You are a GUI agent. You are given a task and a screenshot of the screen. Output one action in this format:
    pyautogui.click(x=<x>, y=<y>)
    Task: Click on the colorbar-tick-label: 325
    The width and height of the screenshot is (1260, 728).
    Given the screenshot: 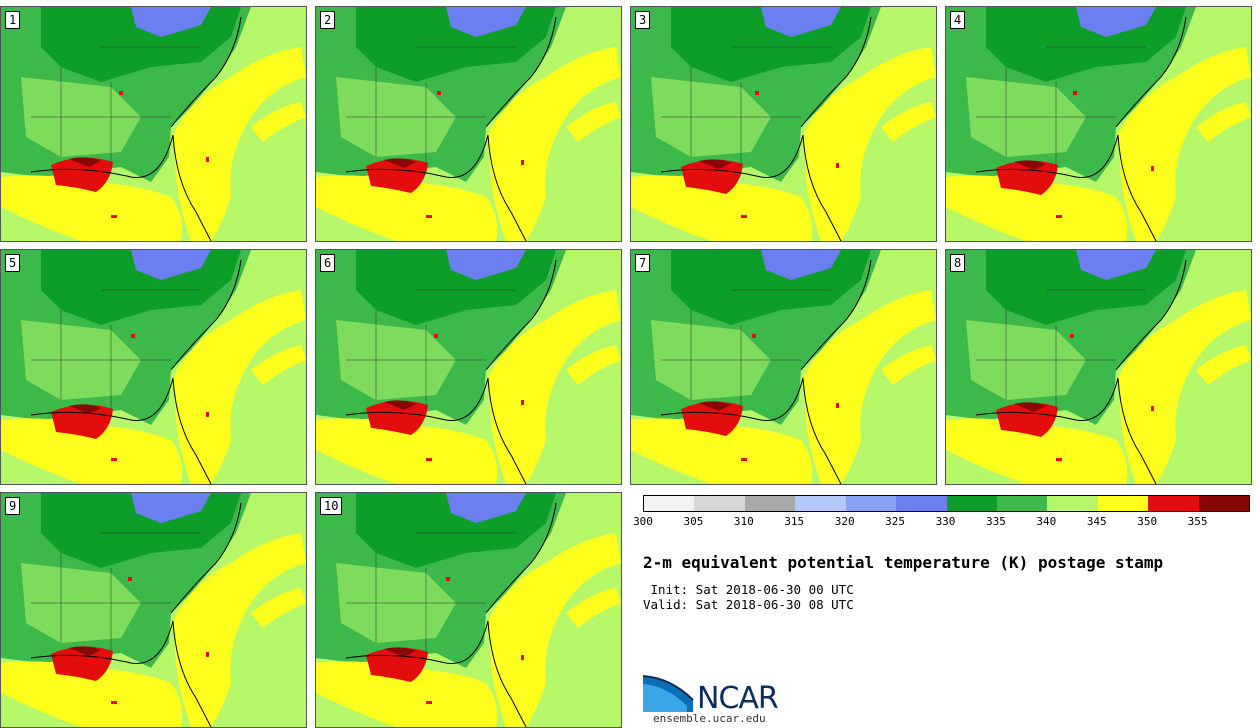 What is the action you would take?
    pyautogui.click(x=895, y=521)
    